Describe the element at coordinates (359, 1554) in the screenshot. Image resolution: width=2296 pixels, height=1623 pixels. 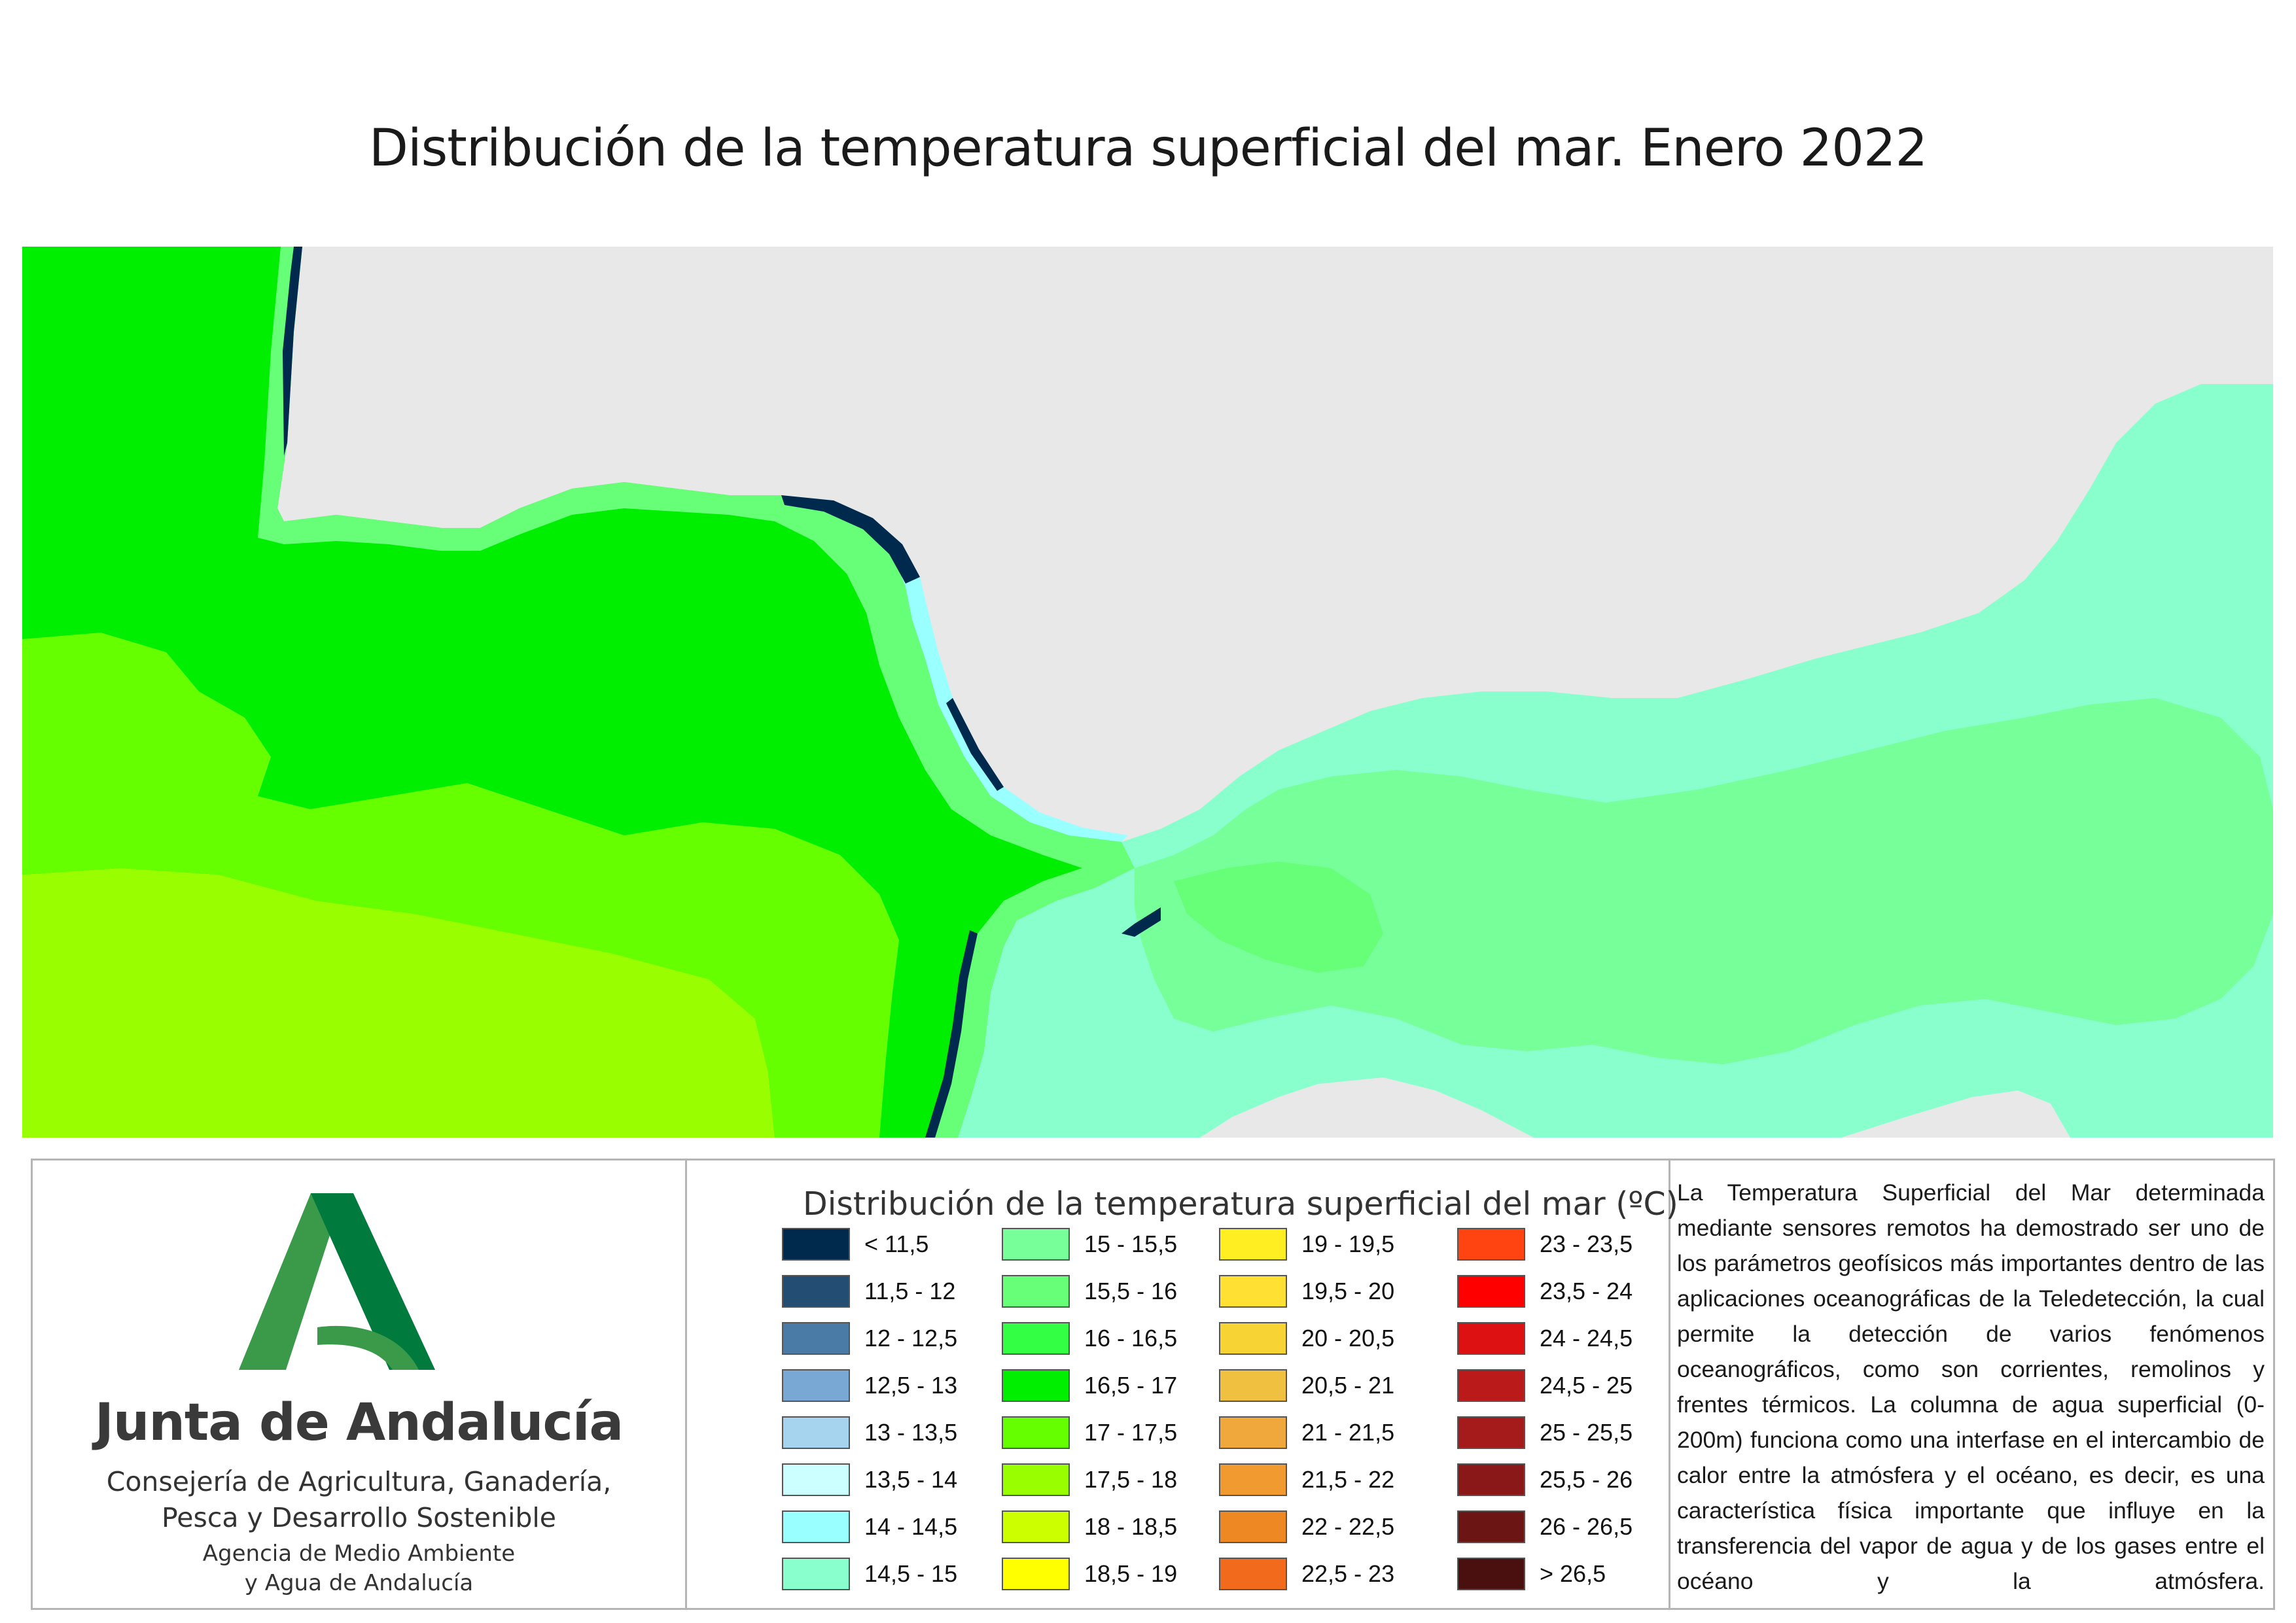
I see `agency-line-1: Agencia de Medio Ambiente` at that location.